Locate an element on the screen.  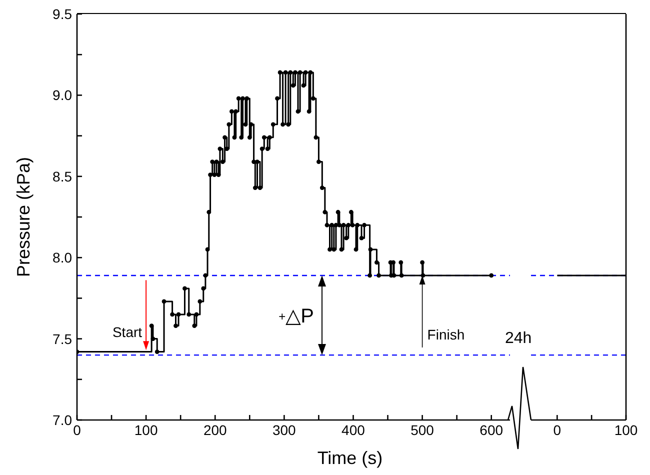
x-tick-label: 300 is located at coordinates (284, 430).